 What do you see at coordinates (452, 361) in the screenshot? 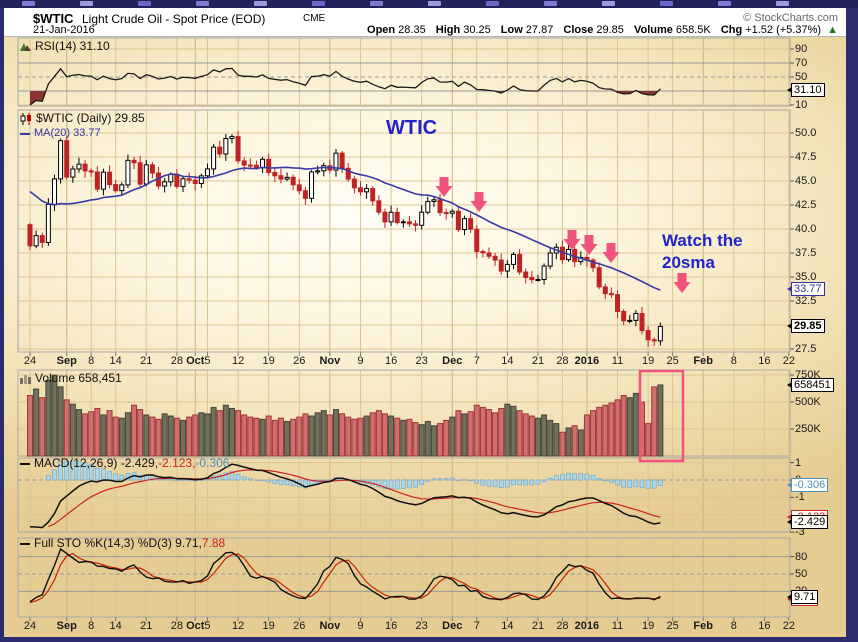
I see `x-axis-label: Dec` at bounding box center [452, 361].